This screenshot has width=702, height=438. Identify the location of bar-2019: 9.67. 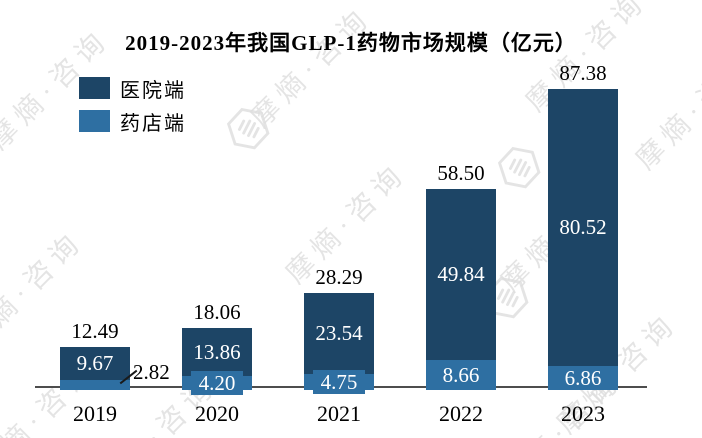
(95, 368).